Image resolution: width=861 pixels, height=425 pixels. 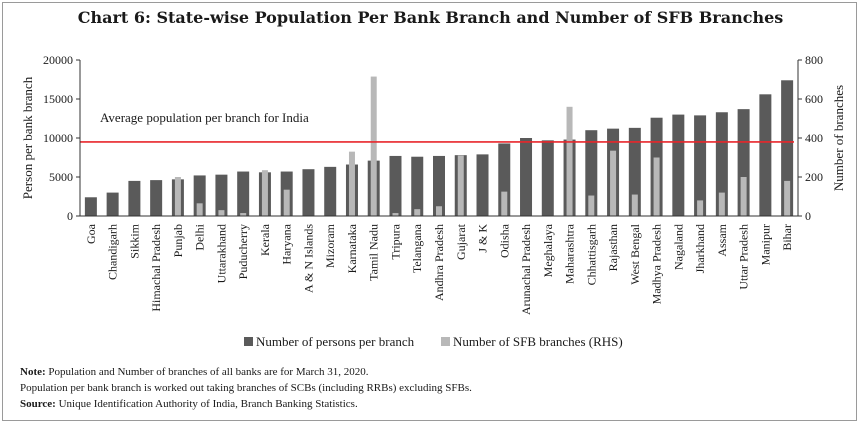 What do you see at coordinates (374, 252) in the screenshot?
I see `x-tick-label: Tamil Nadu` at bounding box center [374, 252].